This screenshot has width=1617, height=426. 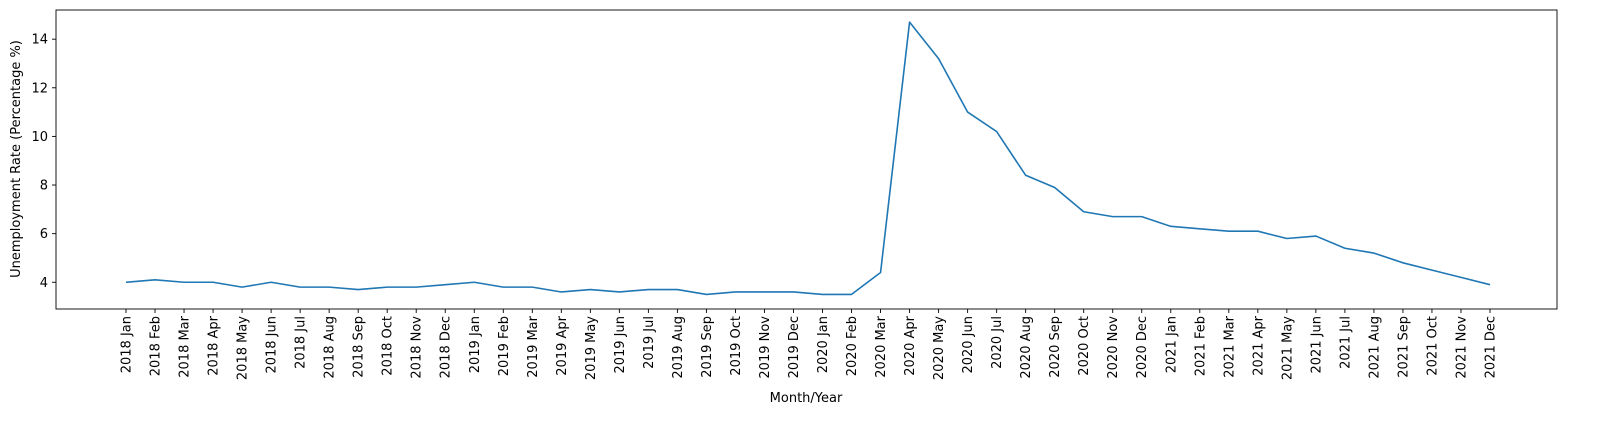 I want to click on x-tick-label: 2019 Jan, so click(x=475, y=344).